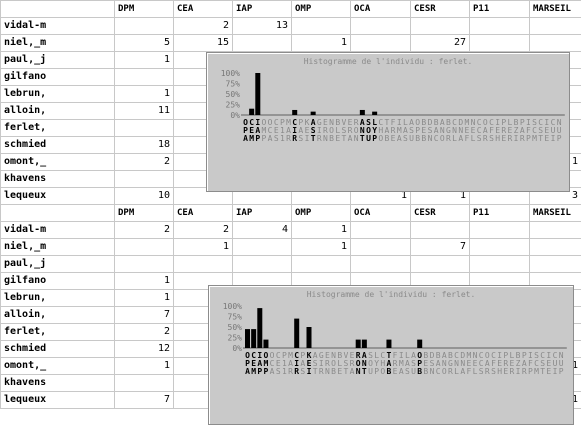 The height and width of the screenshot is (440, 581). Describe the element at coordinates (230, 73) in the screenshot. I see `y-tick-label: 100%` at that location.